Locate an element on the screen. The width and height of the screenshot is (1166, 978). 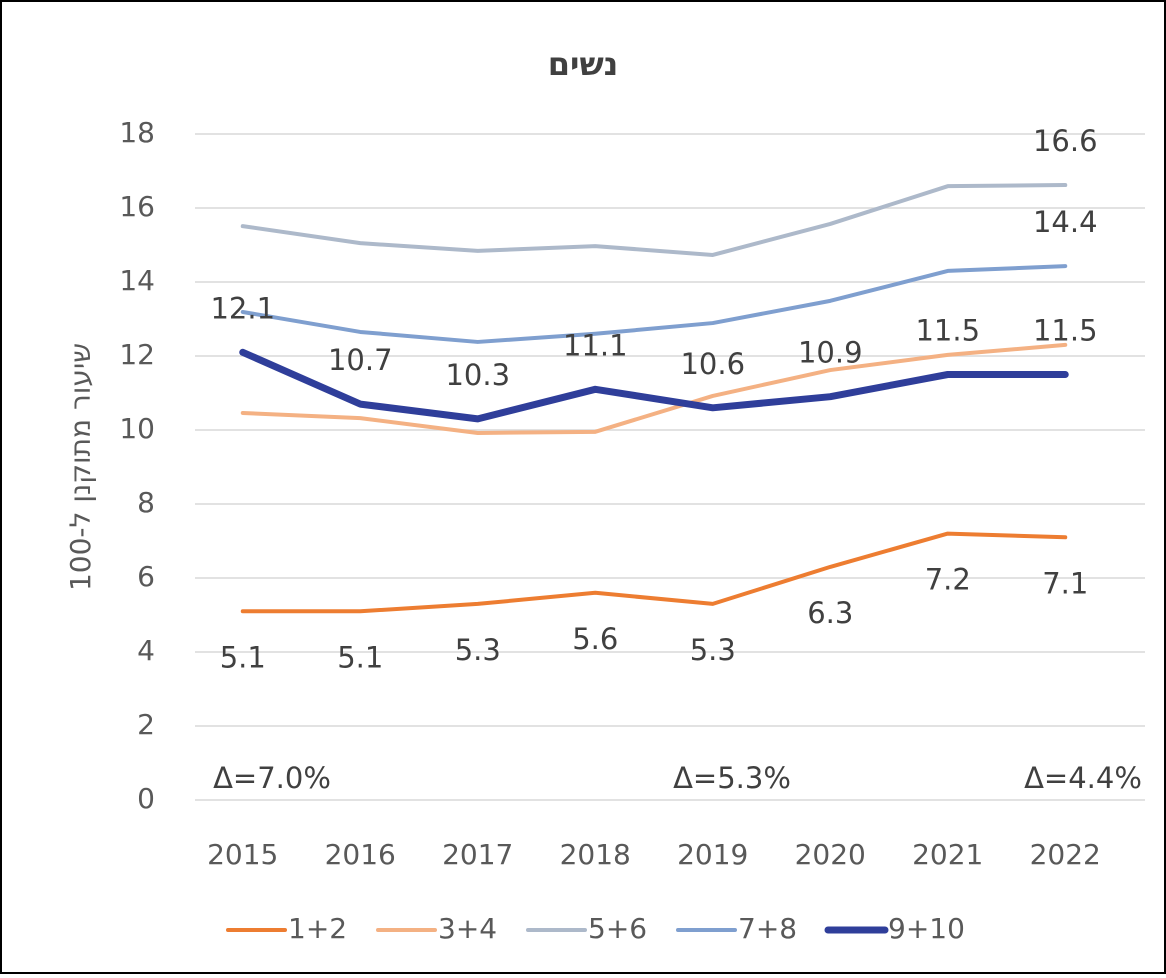
x-tick-label: 2018 is located at coordinates (595, 854).